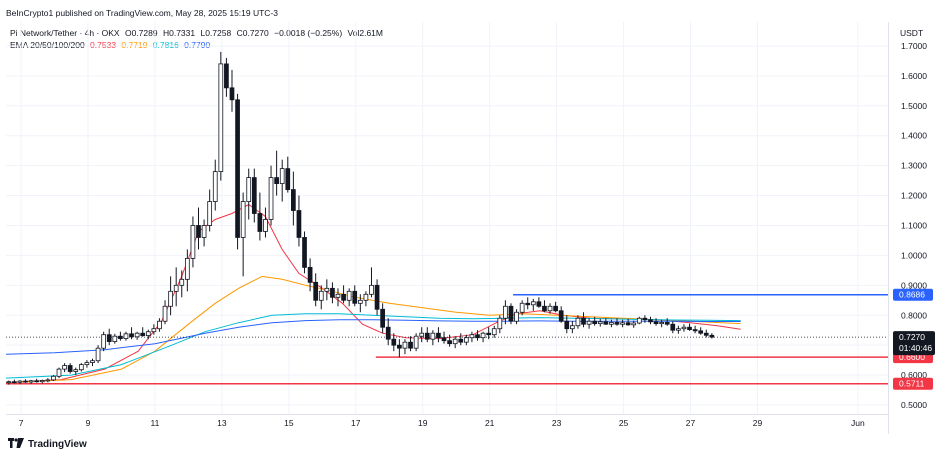 This screenshot has width=951, height=459. What do you see at coordinates (47, 444) in the screenshot?
I see `tradingview-logo: TradingView` at bounding box center [47, 444].